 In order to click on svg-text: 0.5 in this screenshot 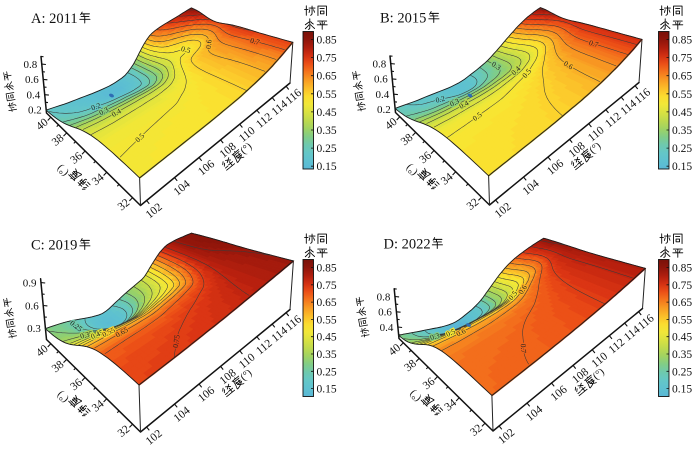, I will do `click(186, 49)`.